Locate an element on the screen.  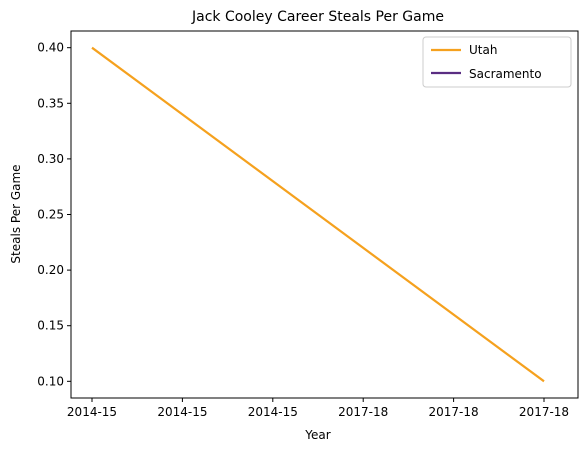
y-tick-label: 0.25 is located at coordinates (50, 215).